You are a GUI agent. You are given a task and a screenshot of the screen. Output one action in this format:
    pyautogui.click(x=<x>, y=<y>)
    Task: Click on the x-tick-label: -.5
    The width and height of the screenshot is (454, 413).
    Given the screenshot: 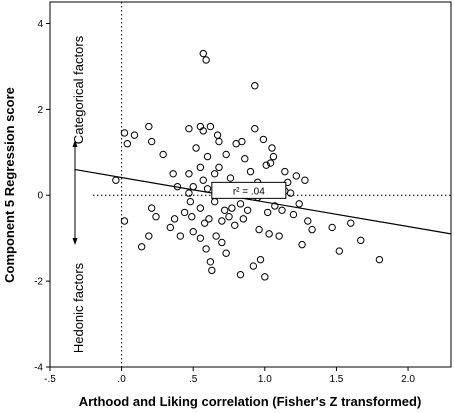 What is the action you would take?
    pyautogui.click(x=50, y=379)
    